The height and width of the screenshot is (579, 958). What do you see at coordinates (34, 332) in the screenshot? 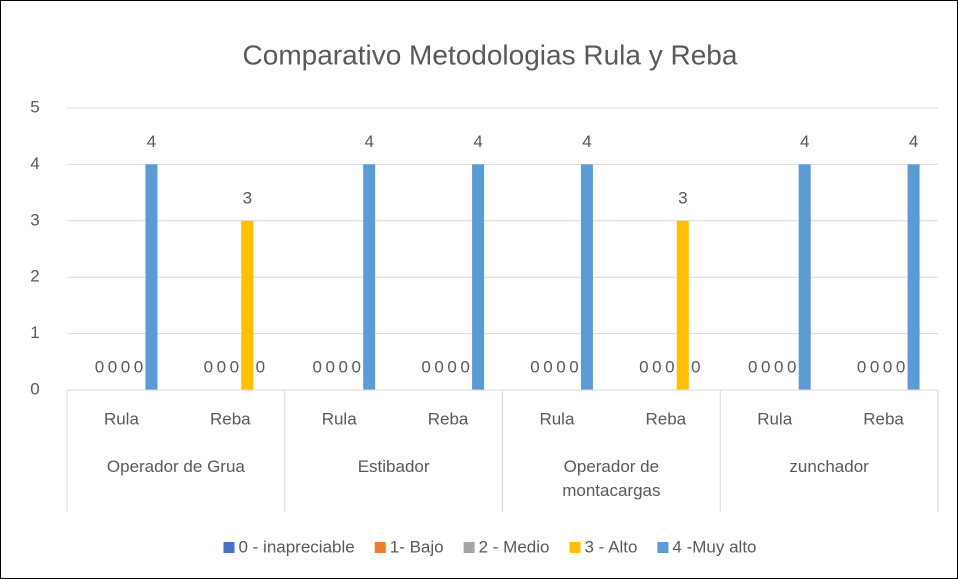
I see `y-tick-label: 1` at bounding box center [34, 332].